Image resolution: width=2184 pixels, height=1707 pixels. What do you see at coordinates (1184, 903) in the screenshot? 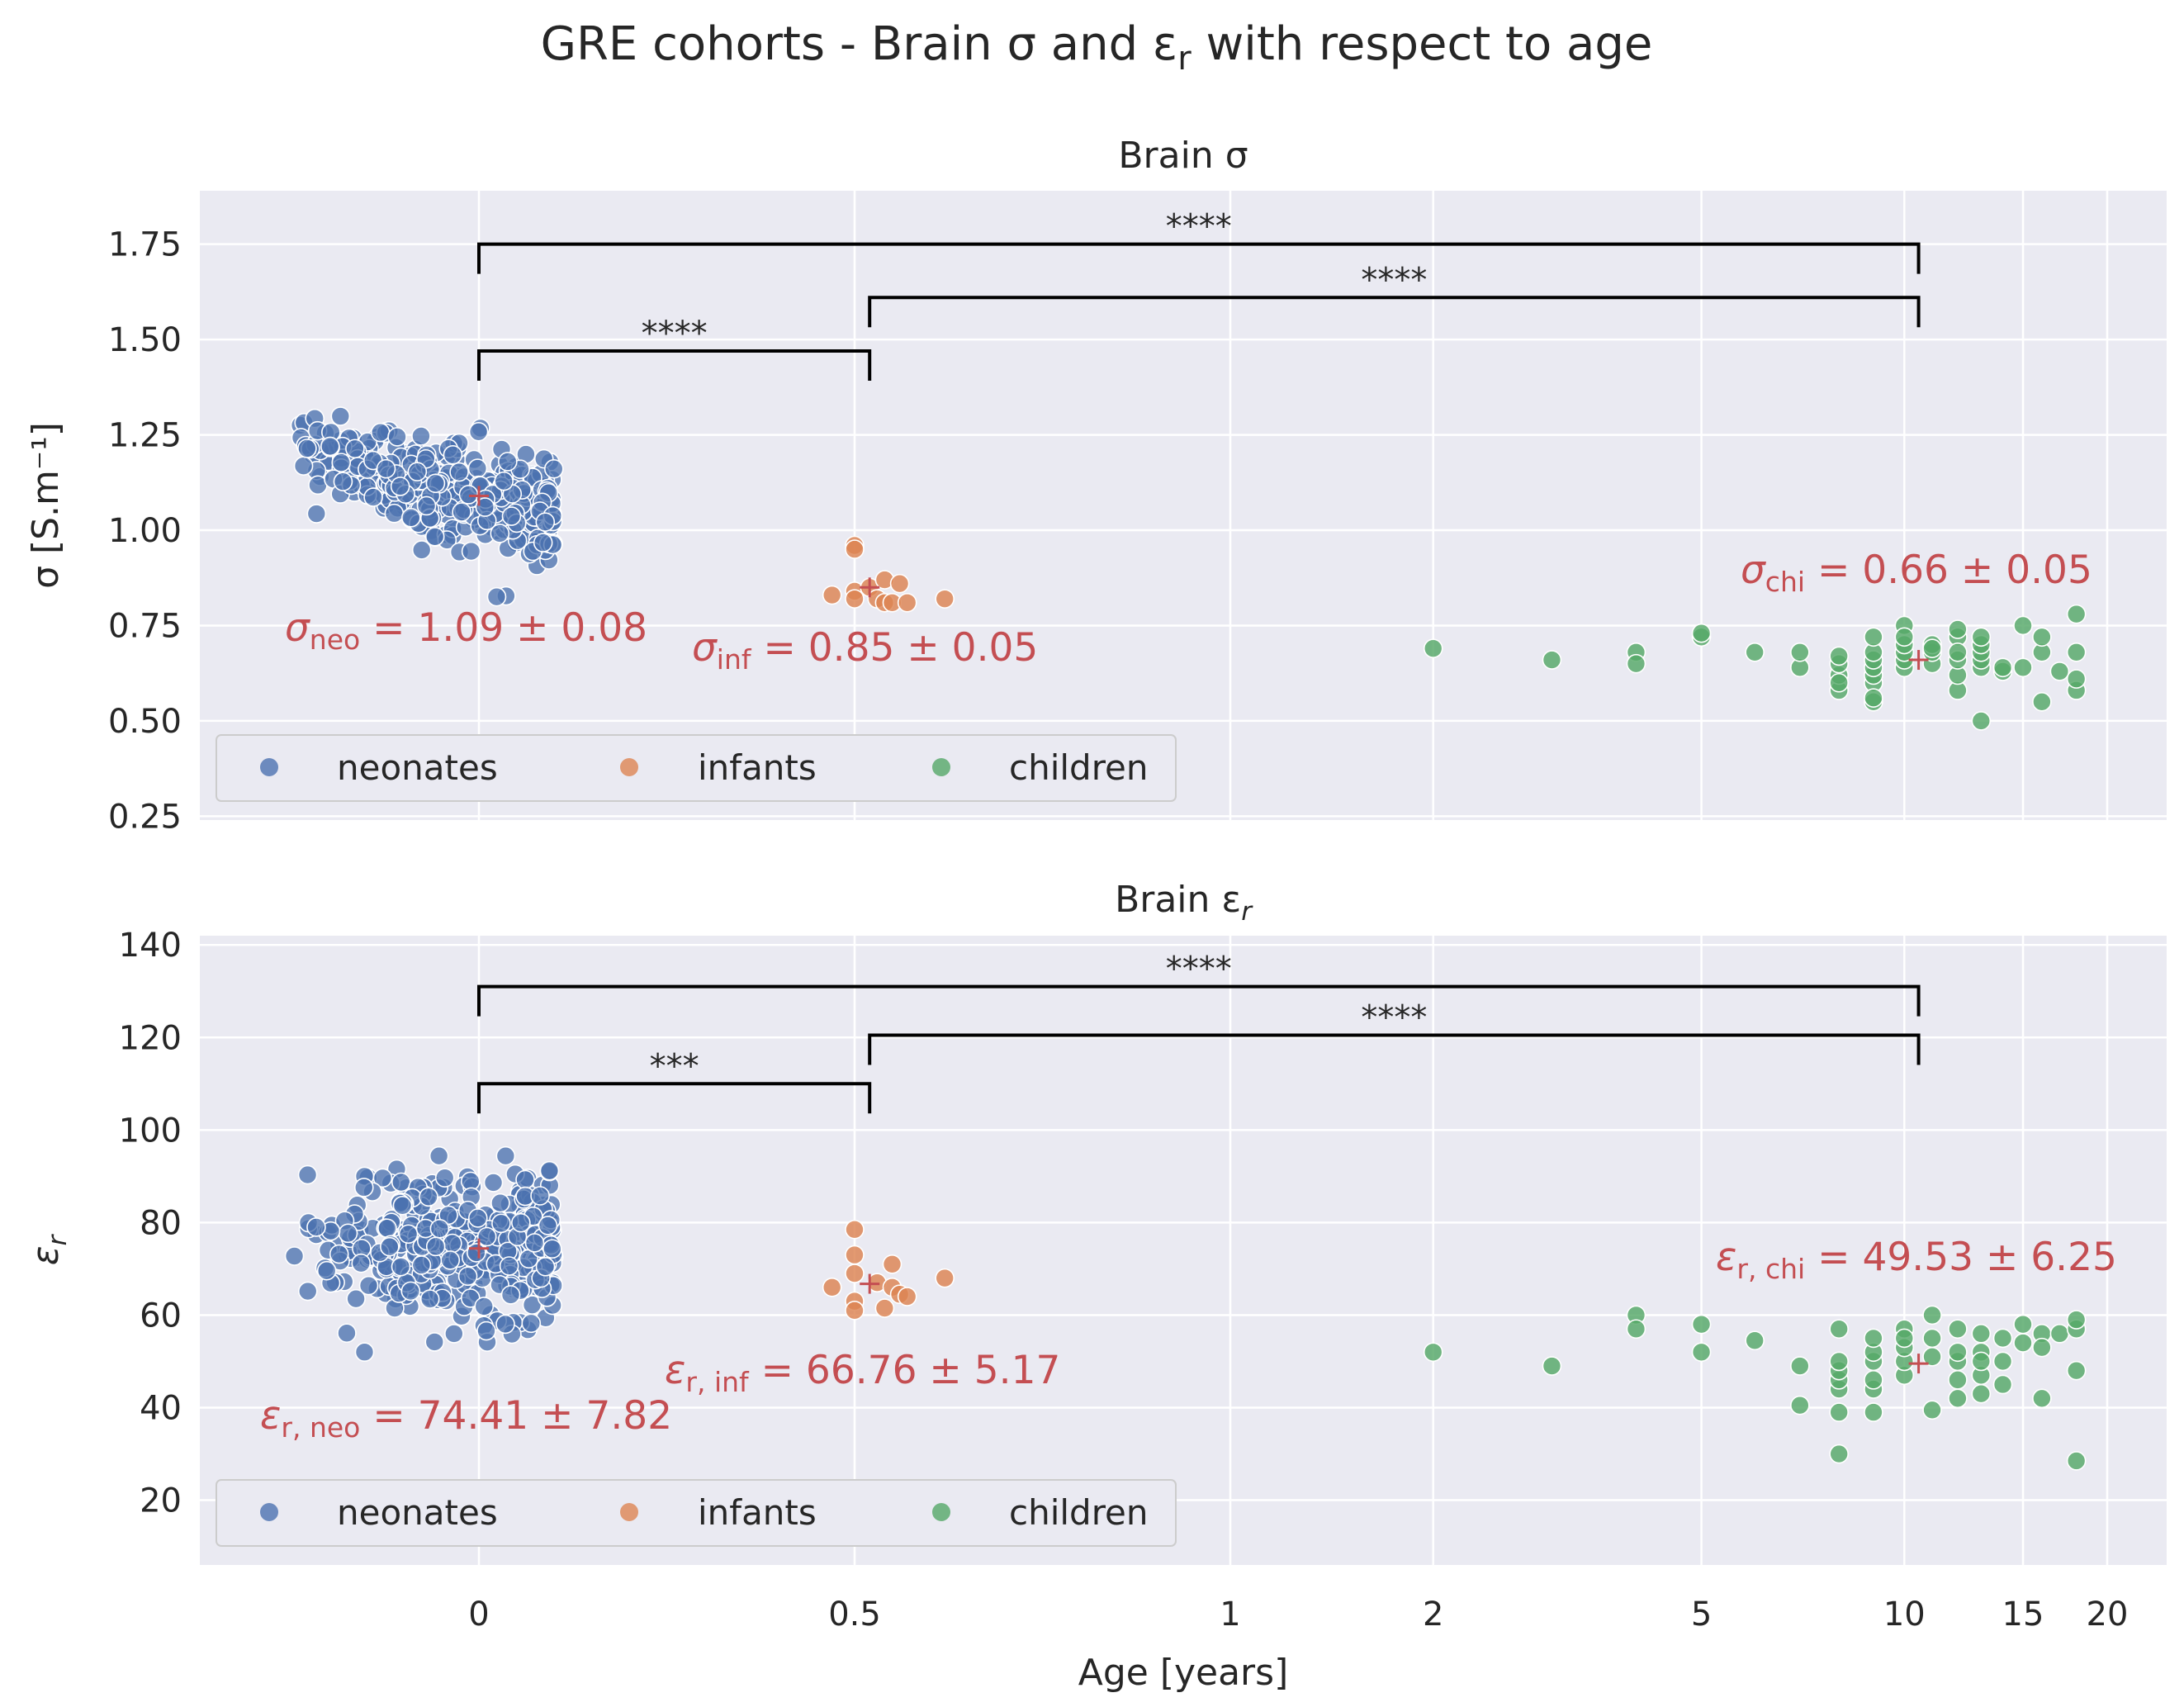
I see `epsilon-panel-title: Brain εr` at bounding box center [1184, 903].